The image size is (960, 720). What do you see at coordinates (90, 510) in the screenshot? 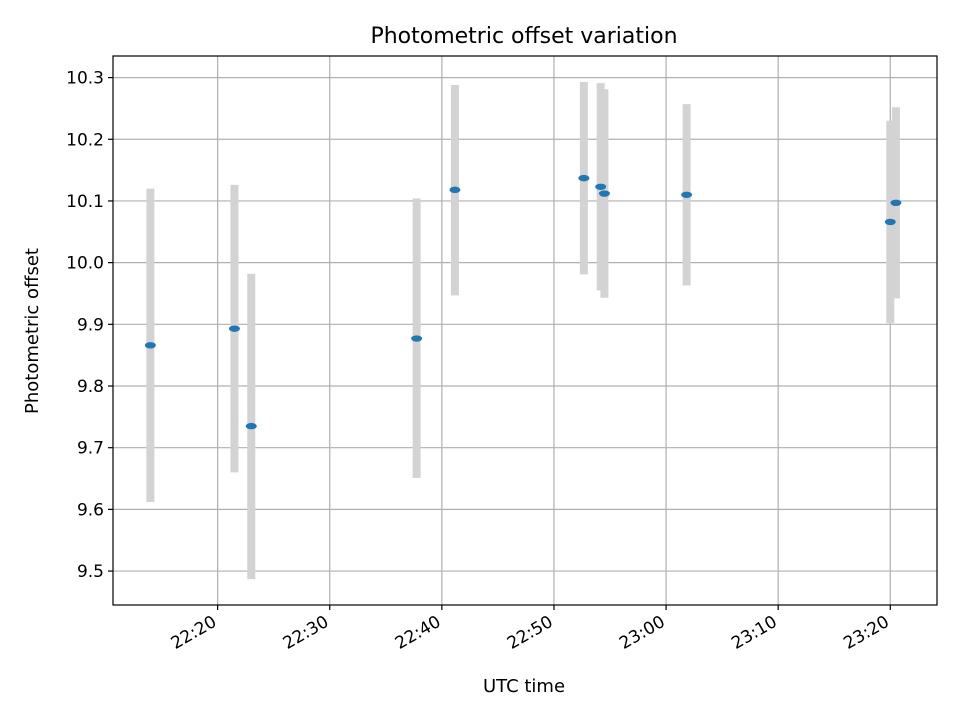
I see `y-tick-label: 9.6` at bounding box center [90, 510].